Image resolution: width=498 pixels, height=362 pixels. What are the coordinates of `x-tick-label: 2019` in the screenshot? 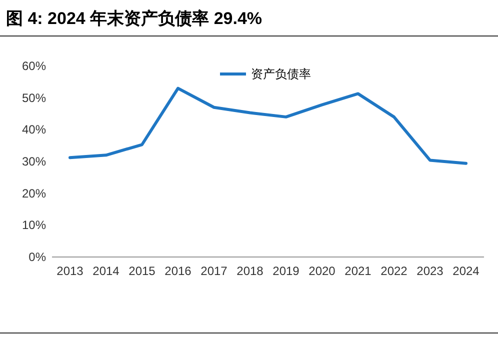 It's located at (286, 271).